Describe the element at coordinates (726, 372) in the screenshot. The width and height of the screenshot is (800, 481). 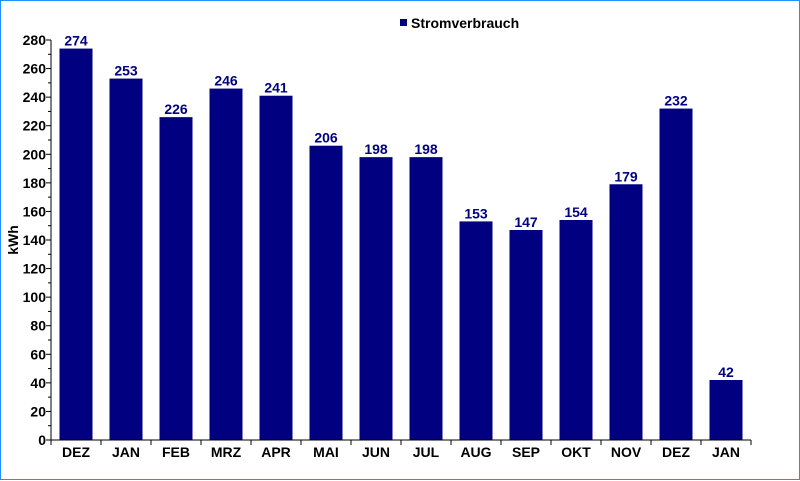
I see `data-label: 42` at that location.